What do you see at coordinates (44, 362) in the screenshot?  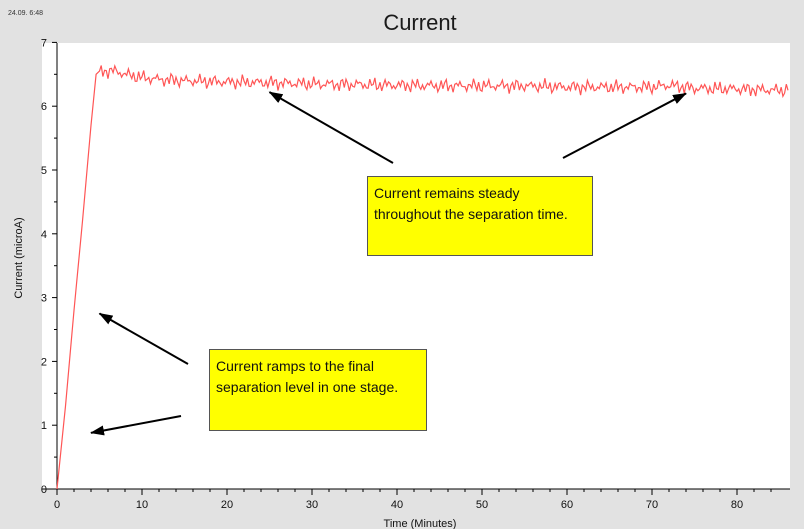 I see `y-tick-label: 2` at bounding box center [44, 362].